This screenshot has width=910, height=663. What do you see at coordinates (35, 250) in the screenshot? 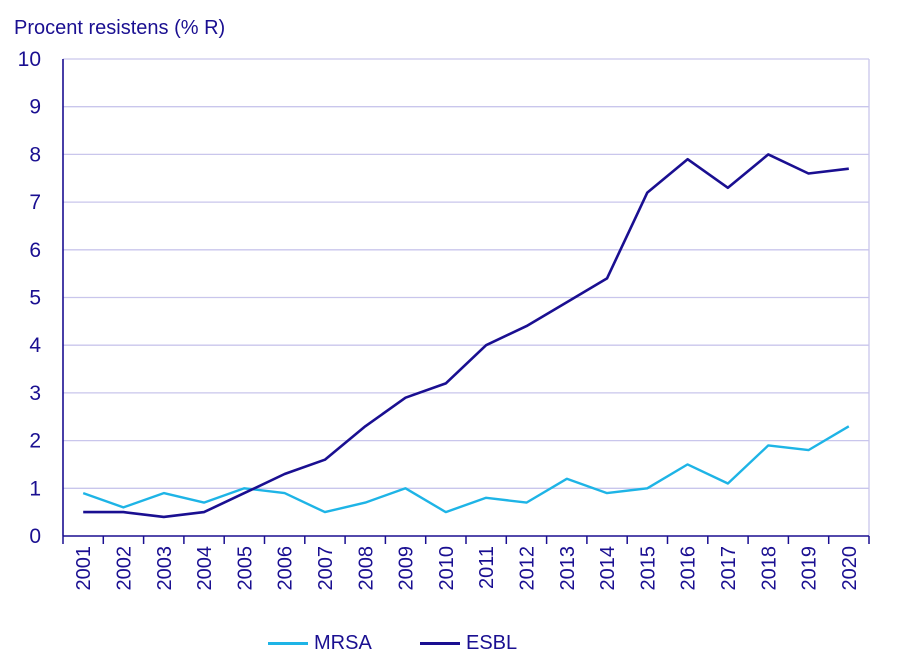
I see `y-tick-label-6: 6` at bounding box center [35, 250].